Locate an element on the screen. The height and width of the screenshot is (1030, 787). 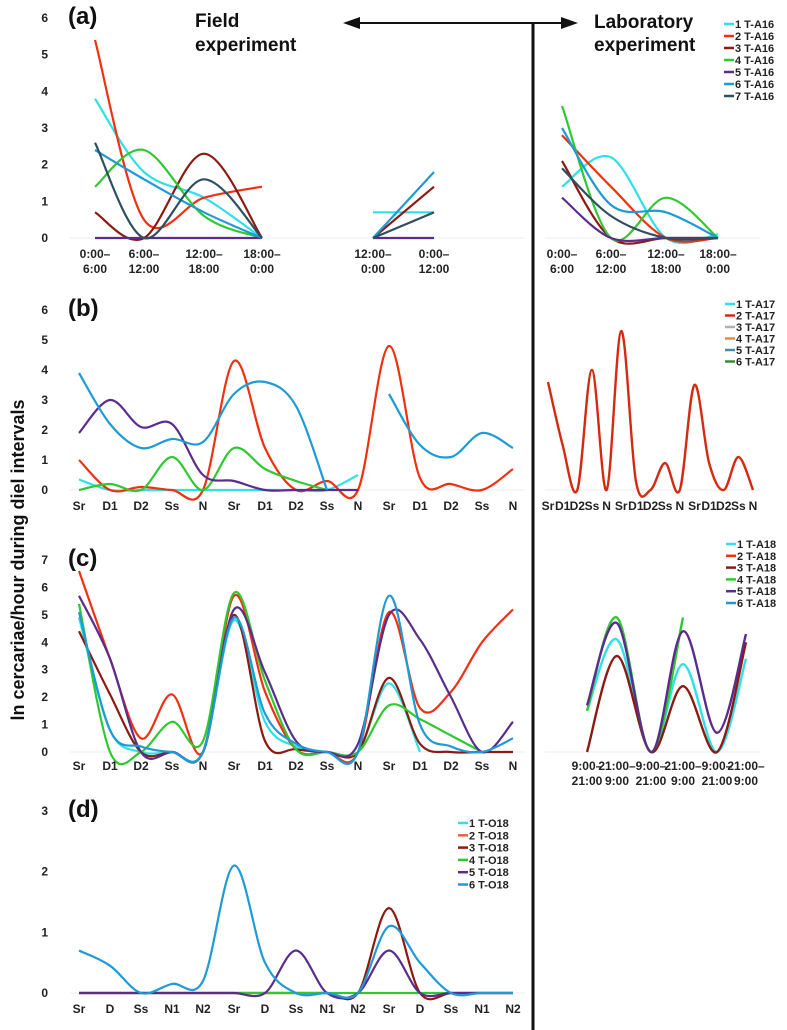
series-line-2-t-a18 is located at coordinates (295, 667).